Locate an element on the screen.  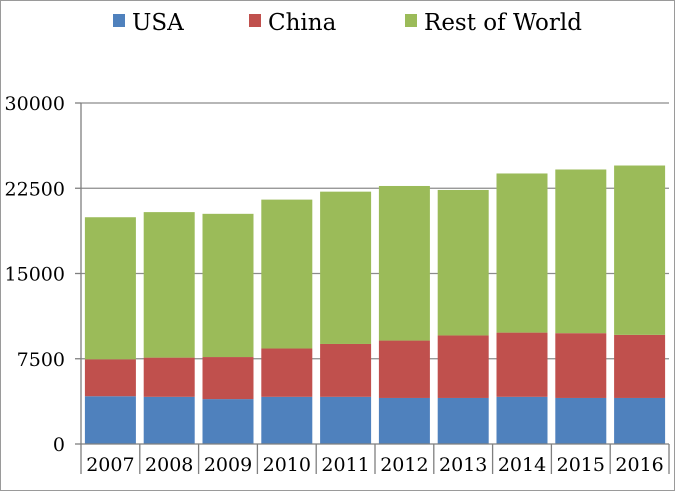
bar-rest-of-world-2008 is located at coordinates (169, 285).